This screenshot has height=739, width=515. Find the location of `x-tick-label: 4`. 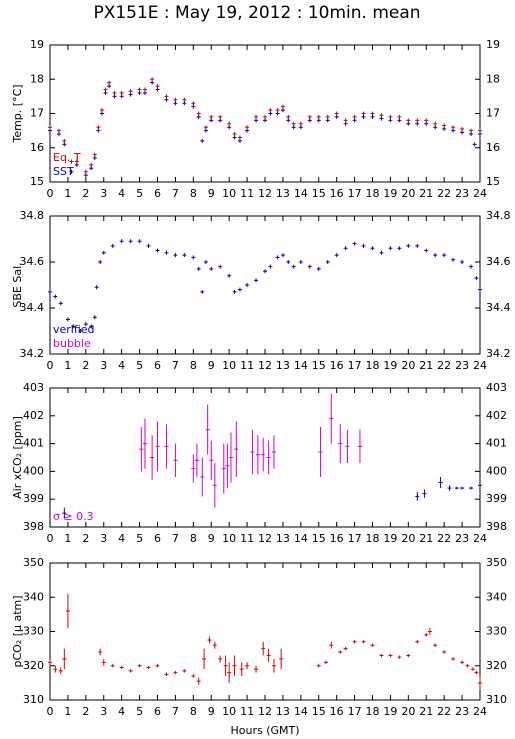

x-tick-label: 4 is located at coordinates (121, 365).